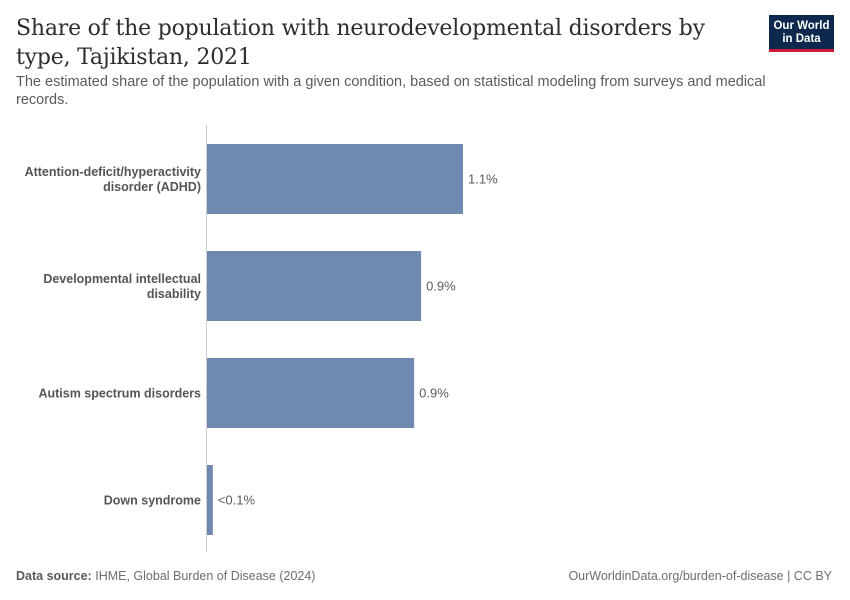  I want to click on category-label-3: Down syndrome, so click(152, 501).